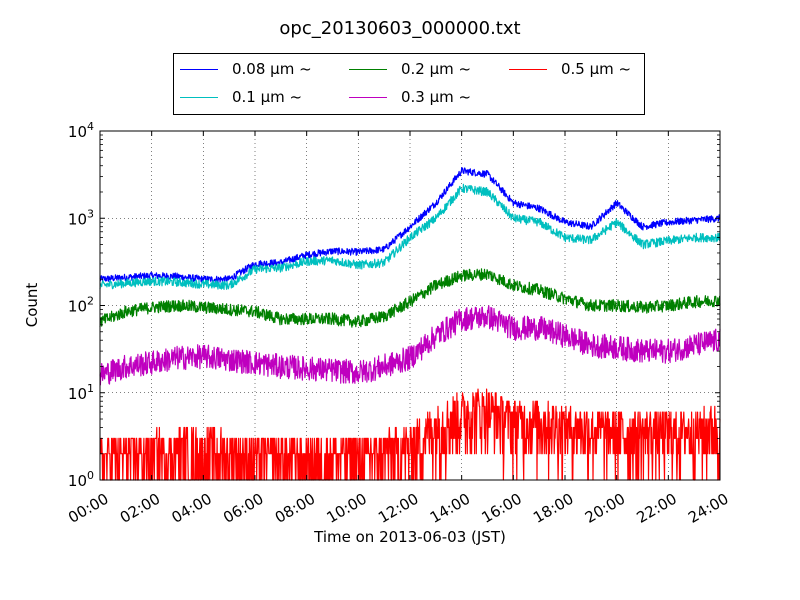 This screenshot has width=800, height=600. I want to click on legend-label: 0.3 μm ~, so click(436, 97).